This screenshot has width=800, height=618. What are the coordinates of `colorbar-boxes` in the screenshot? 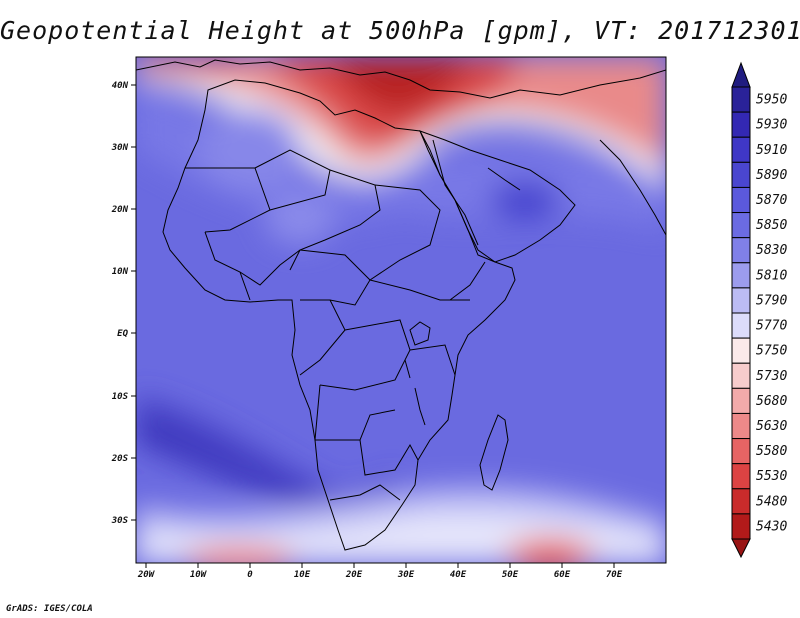 It's located at (741, 313).